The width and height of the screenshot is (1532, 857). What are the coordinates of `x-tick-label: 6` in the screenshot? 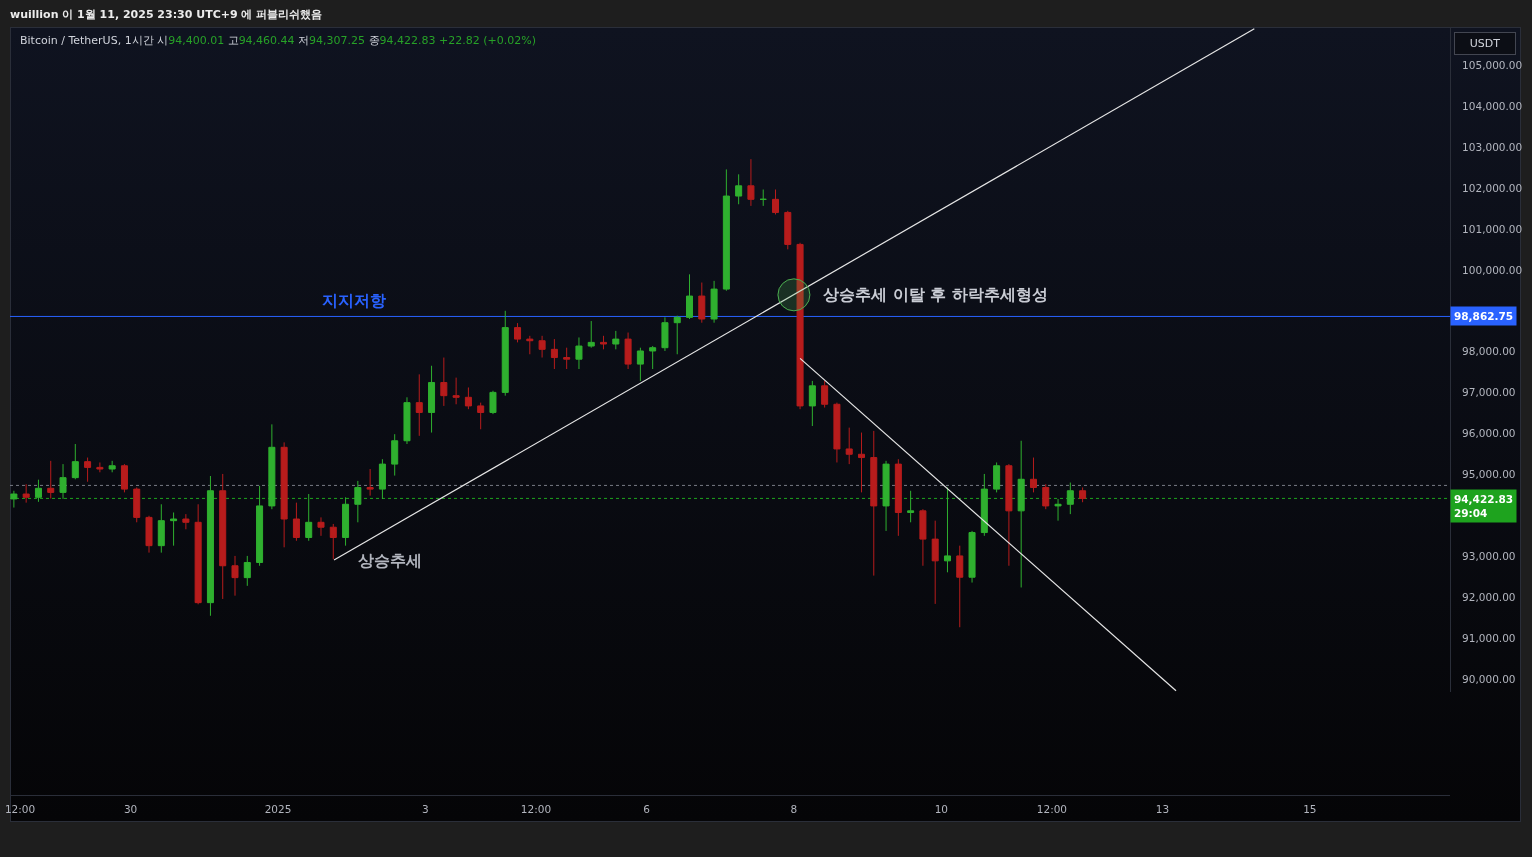 It's located at (647, 808).